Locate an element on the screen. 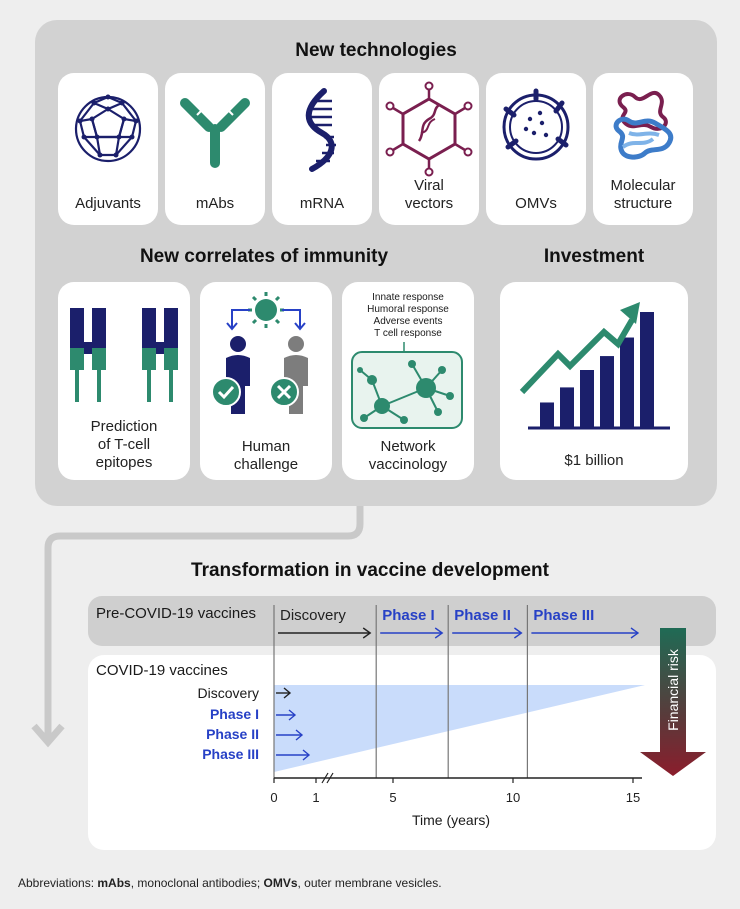  tech-card-viral-vectors: Viral vectors is located at coordinates (429, 149).